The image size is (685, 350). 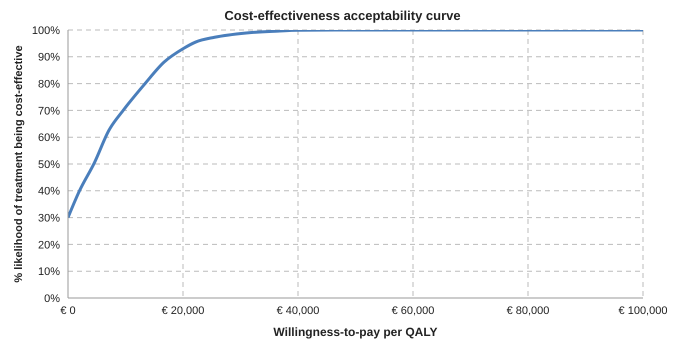 What do you see at coordinates (49, 192) in the screenshot?
I see `y-tick-label: 40%` at bounding box center [49, 192].